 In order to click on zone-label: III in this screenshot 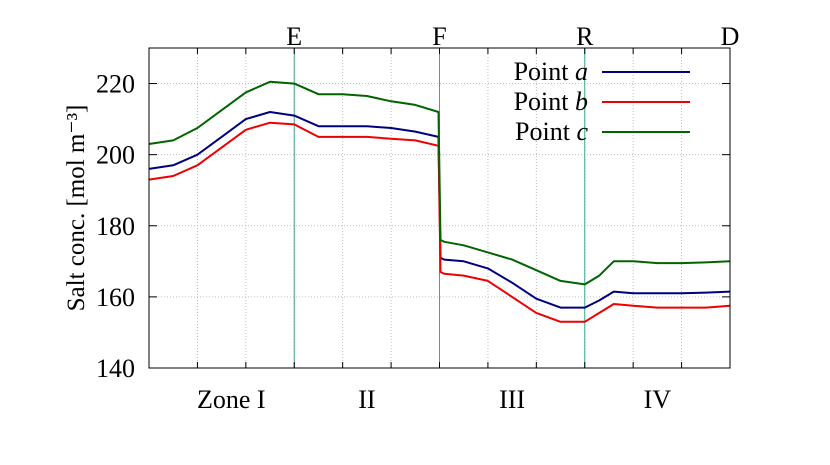, I will do `click(512, 399)`.